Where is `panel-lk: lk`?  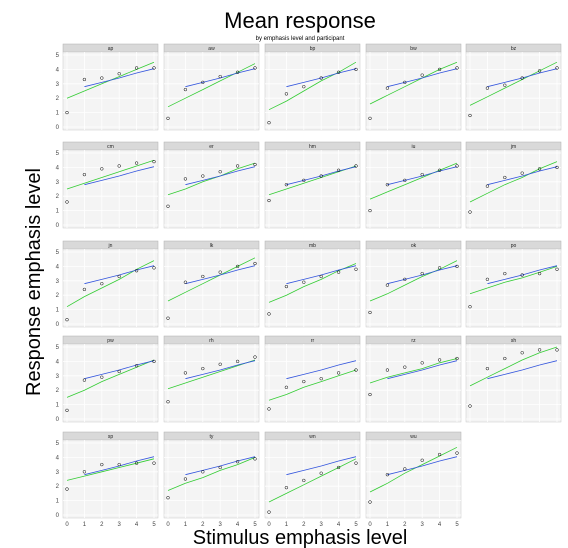 panel-lk: lk is located at coordinates (211, 284).